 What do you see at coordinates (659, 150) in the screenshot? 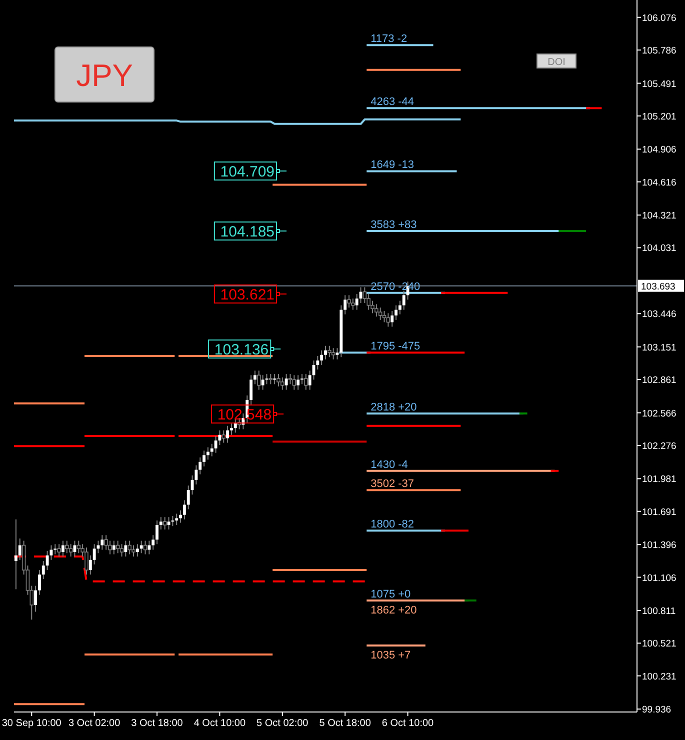
I see `y-tick-label: 104.906` at bounding box center [659, 150].